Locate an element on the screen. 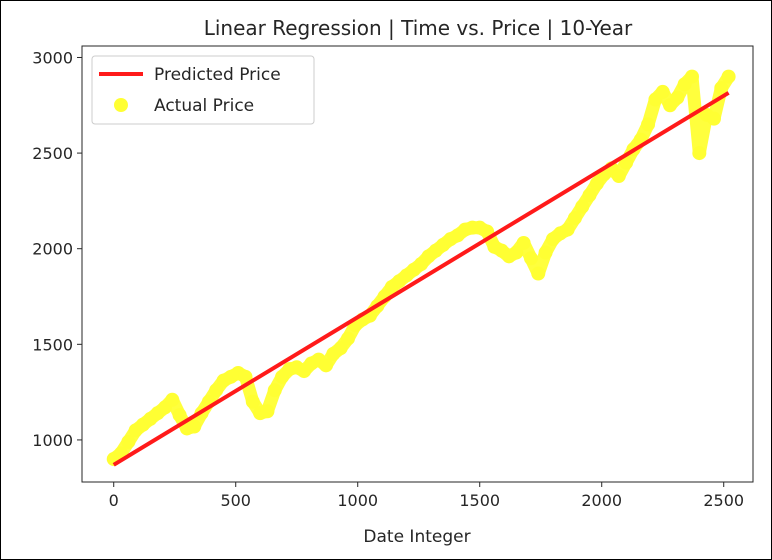 The image size is (772, 560). x-tick-label: 2000 is located at coordinates (601, 500).